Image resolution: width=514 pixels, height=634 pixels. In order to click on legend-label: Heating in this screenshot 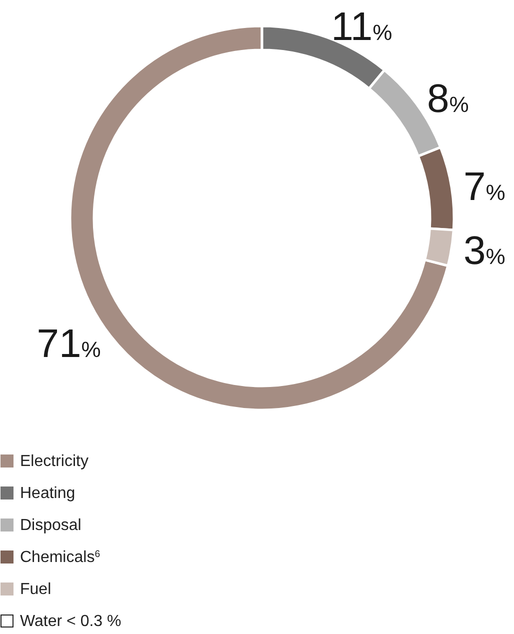, I will do `click(48, 493)`.